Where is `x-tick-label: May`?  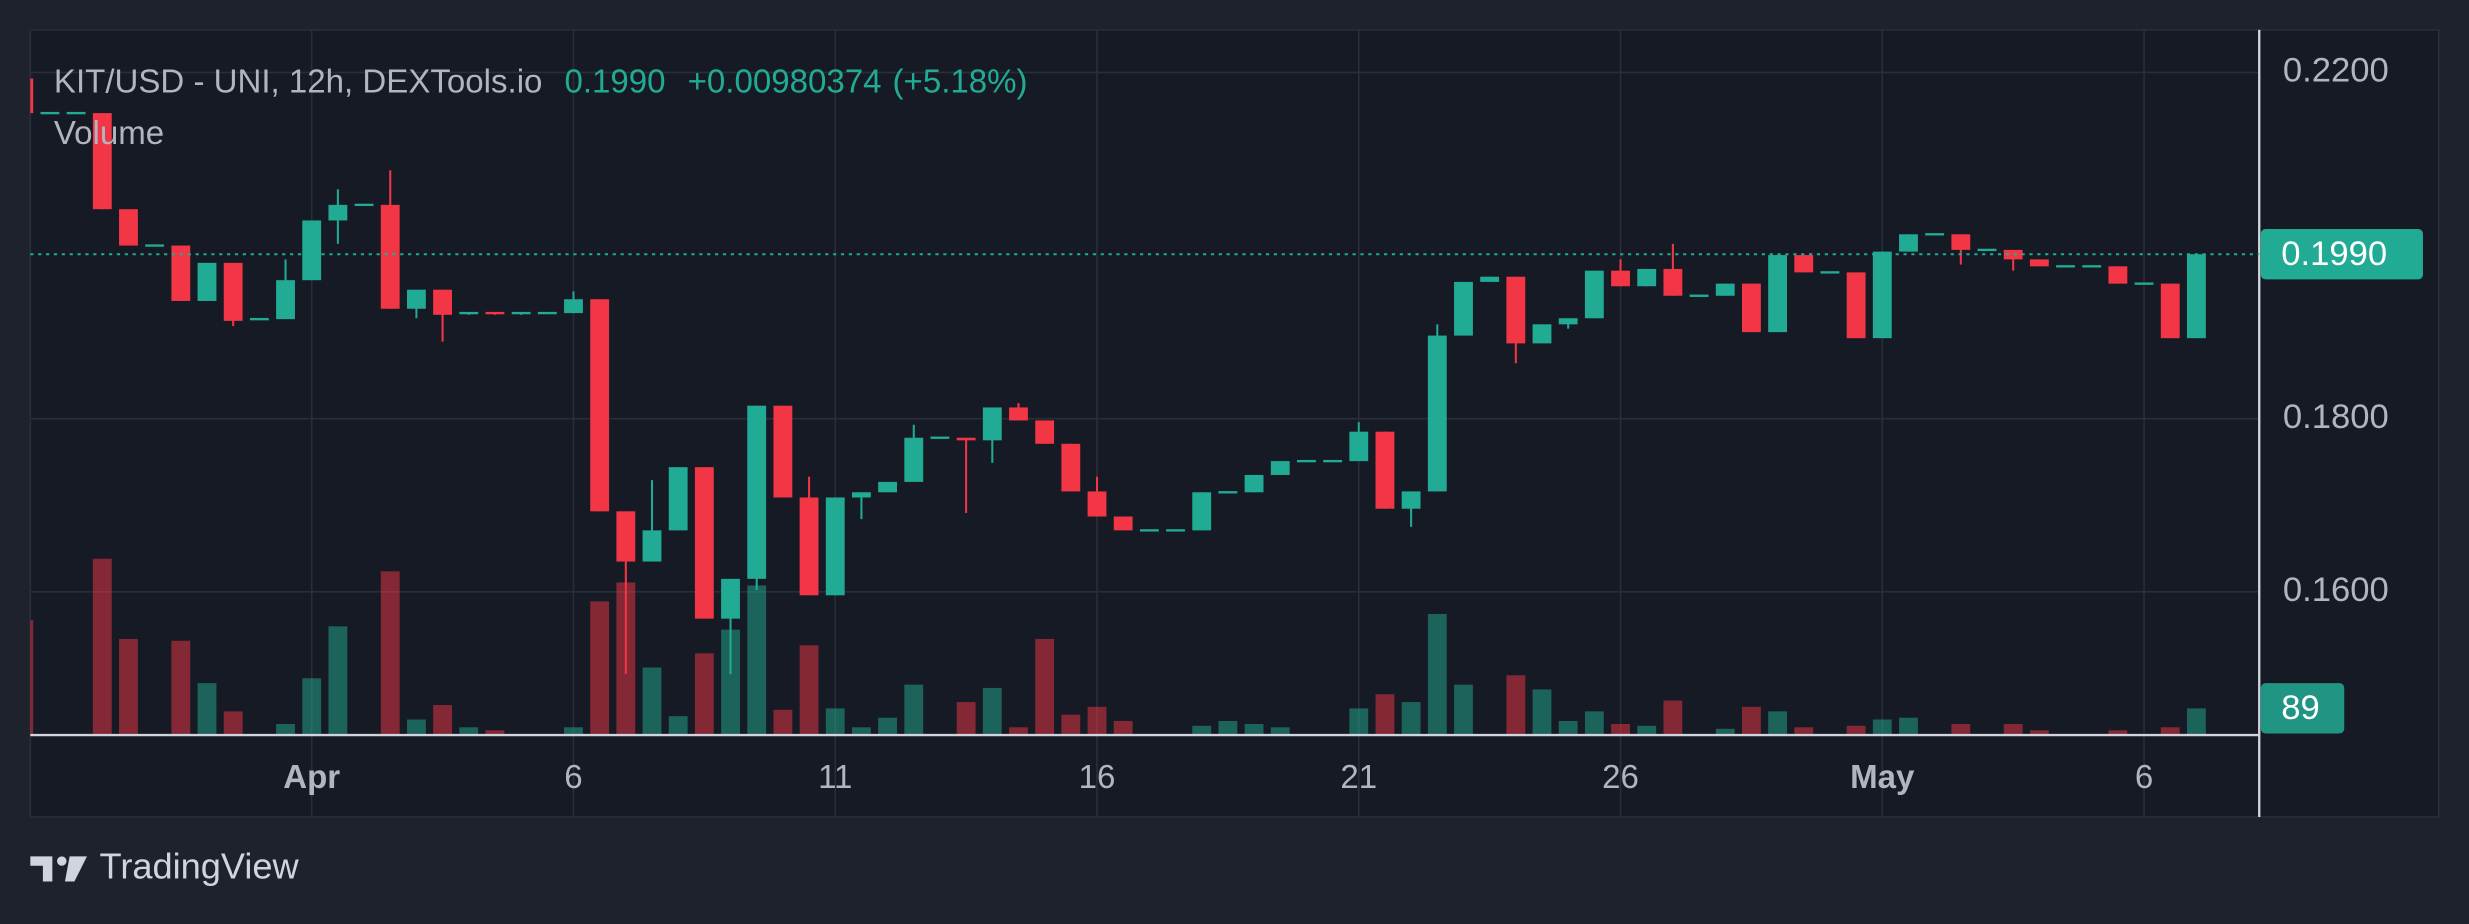
x-tick-label: May is located at coordinates (1882, 777).